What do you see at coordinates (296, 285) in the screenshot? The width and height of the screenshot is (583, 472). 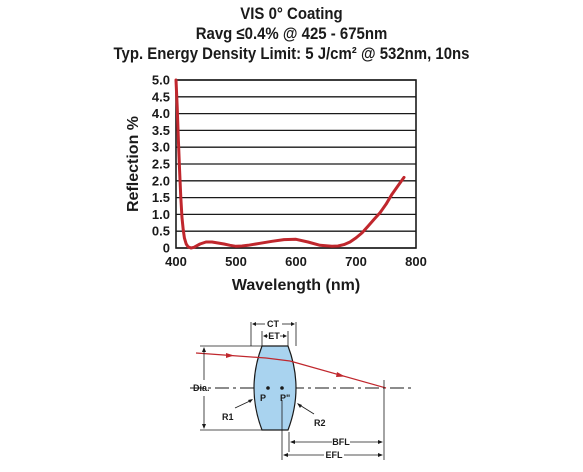 I see `x-axis-label: Wavelength (nm)` at bounding box center [296, 285].